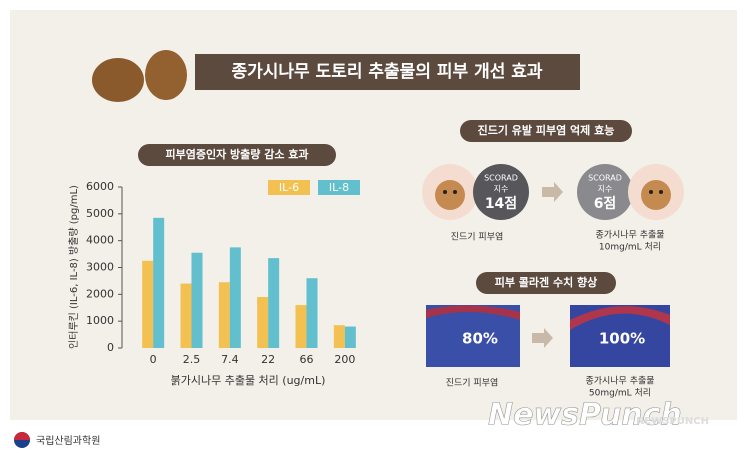 Image resolution: width=747 pixels, height=463 pixels. I want to click on chart-title-pill, so click(237, 155).